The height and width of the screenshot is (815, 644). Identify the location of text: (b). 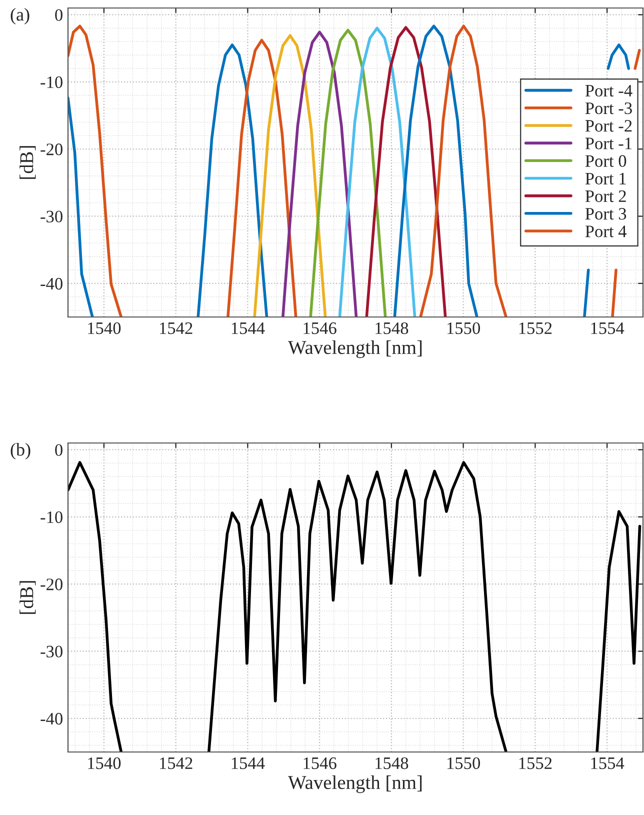
(20, 451).